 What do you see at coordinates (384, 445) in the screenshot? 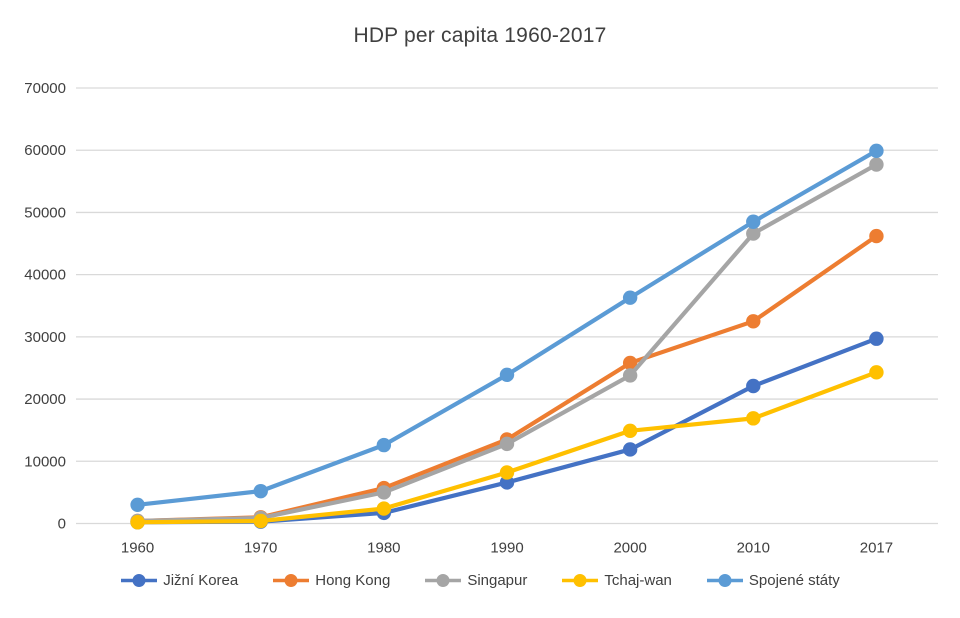
I see `data-point-spojene-staty-1980` at bounding box center [384, 445].